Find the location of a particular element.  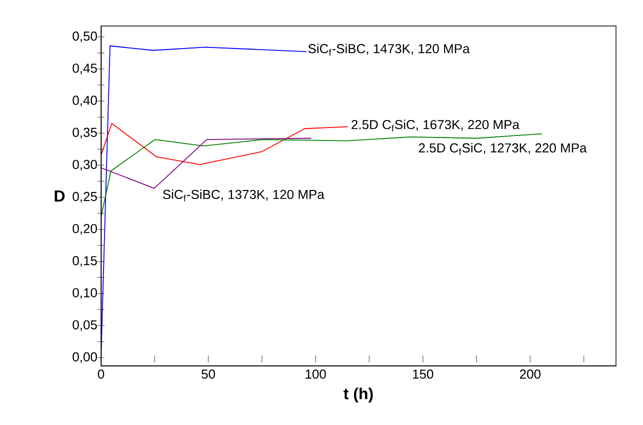

y-tick-label: 0,30 is located at coordinates (84, 165).